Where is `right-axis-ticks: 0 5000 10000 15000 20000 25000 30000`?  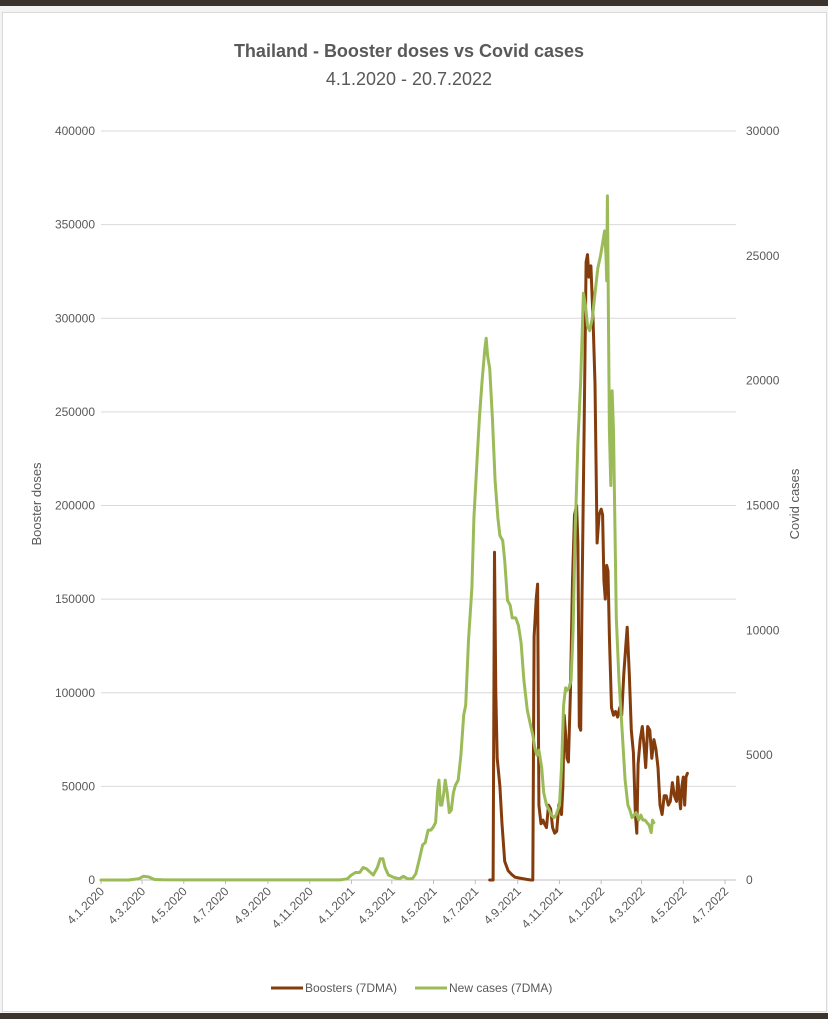 right-axis-ticks: 0 5000 10000 15000 20000 25000 30000 is located at coordinates (763, 505).